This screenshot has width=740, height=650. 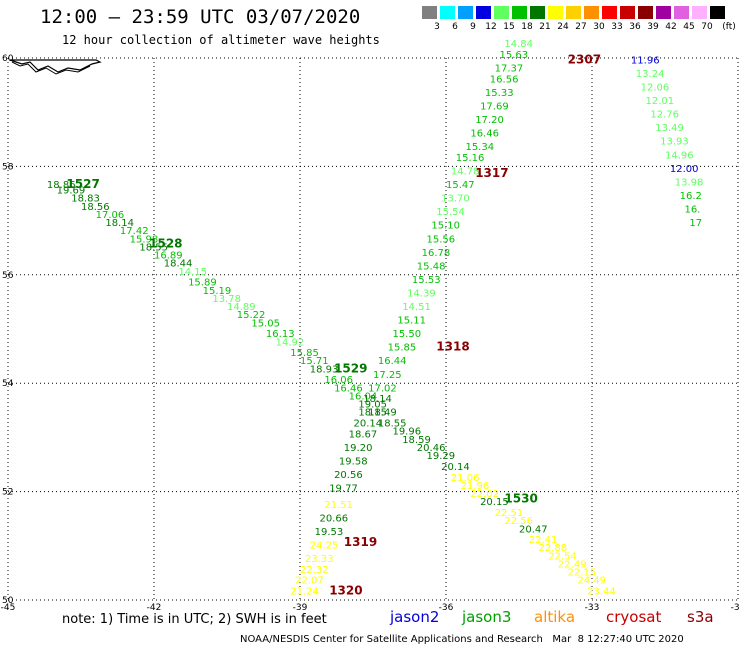 I want to click on swh-data-point: 22.51, so click(x=509, y=513).